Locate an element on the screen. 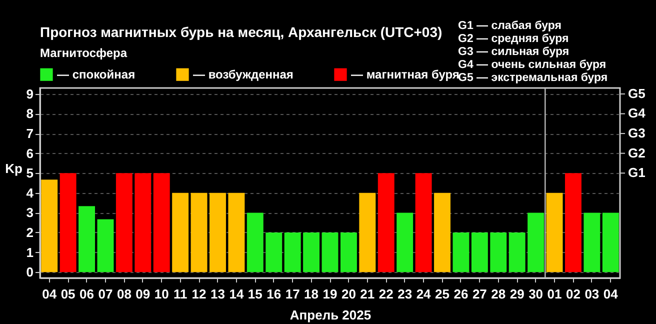 This screenshot has width=656, height=324. x-tick-label: 18 is located at coordinates (311, 294).